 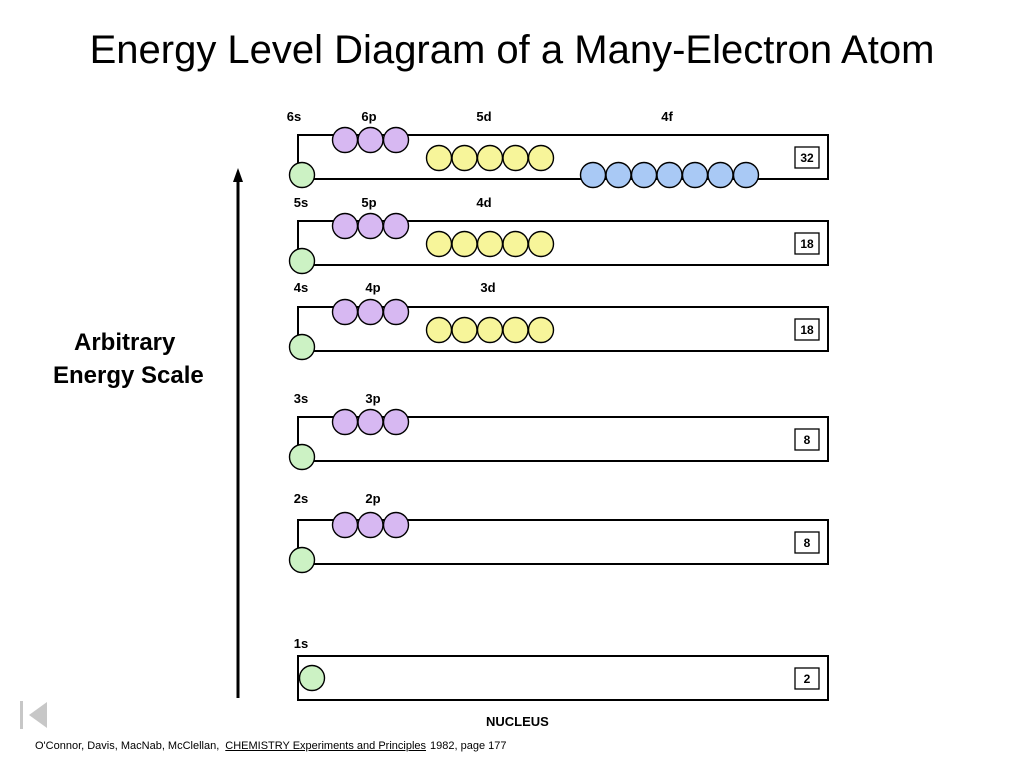 I want to click on citation-authors: O'Connor, Davis, MacNab, McClellan,, so click(x=127, y=746).